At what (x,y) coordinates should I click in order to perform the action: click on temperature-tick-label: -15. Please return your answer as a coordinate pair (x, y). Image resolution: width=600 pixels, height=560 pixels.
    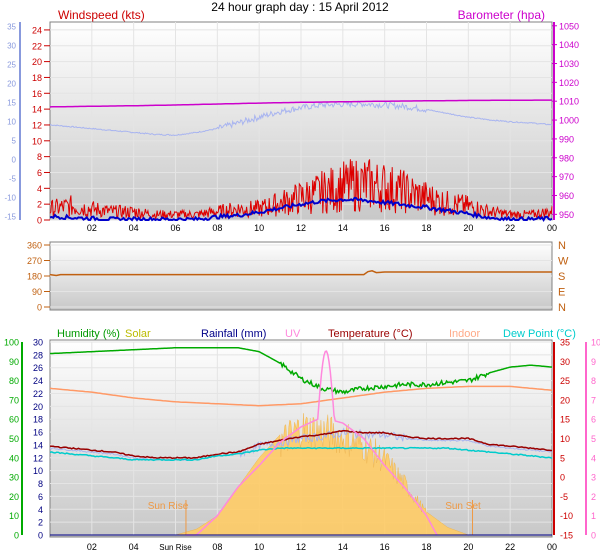
    Looking at the image, I should click on (566, 536).